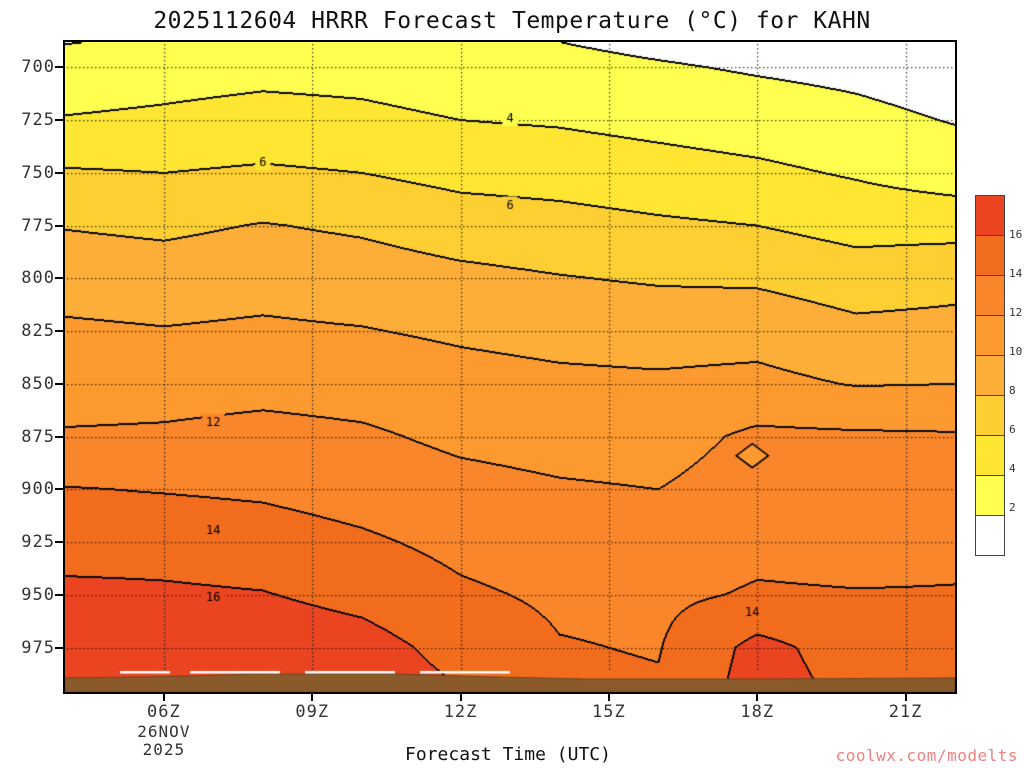 The width and height of the screenshot is (1024, 768). What do you see at coordinates (312, 712) in the screenshot?
I see `x-tick-label: 09Z` at bounding box center [312, 712].